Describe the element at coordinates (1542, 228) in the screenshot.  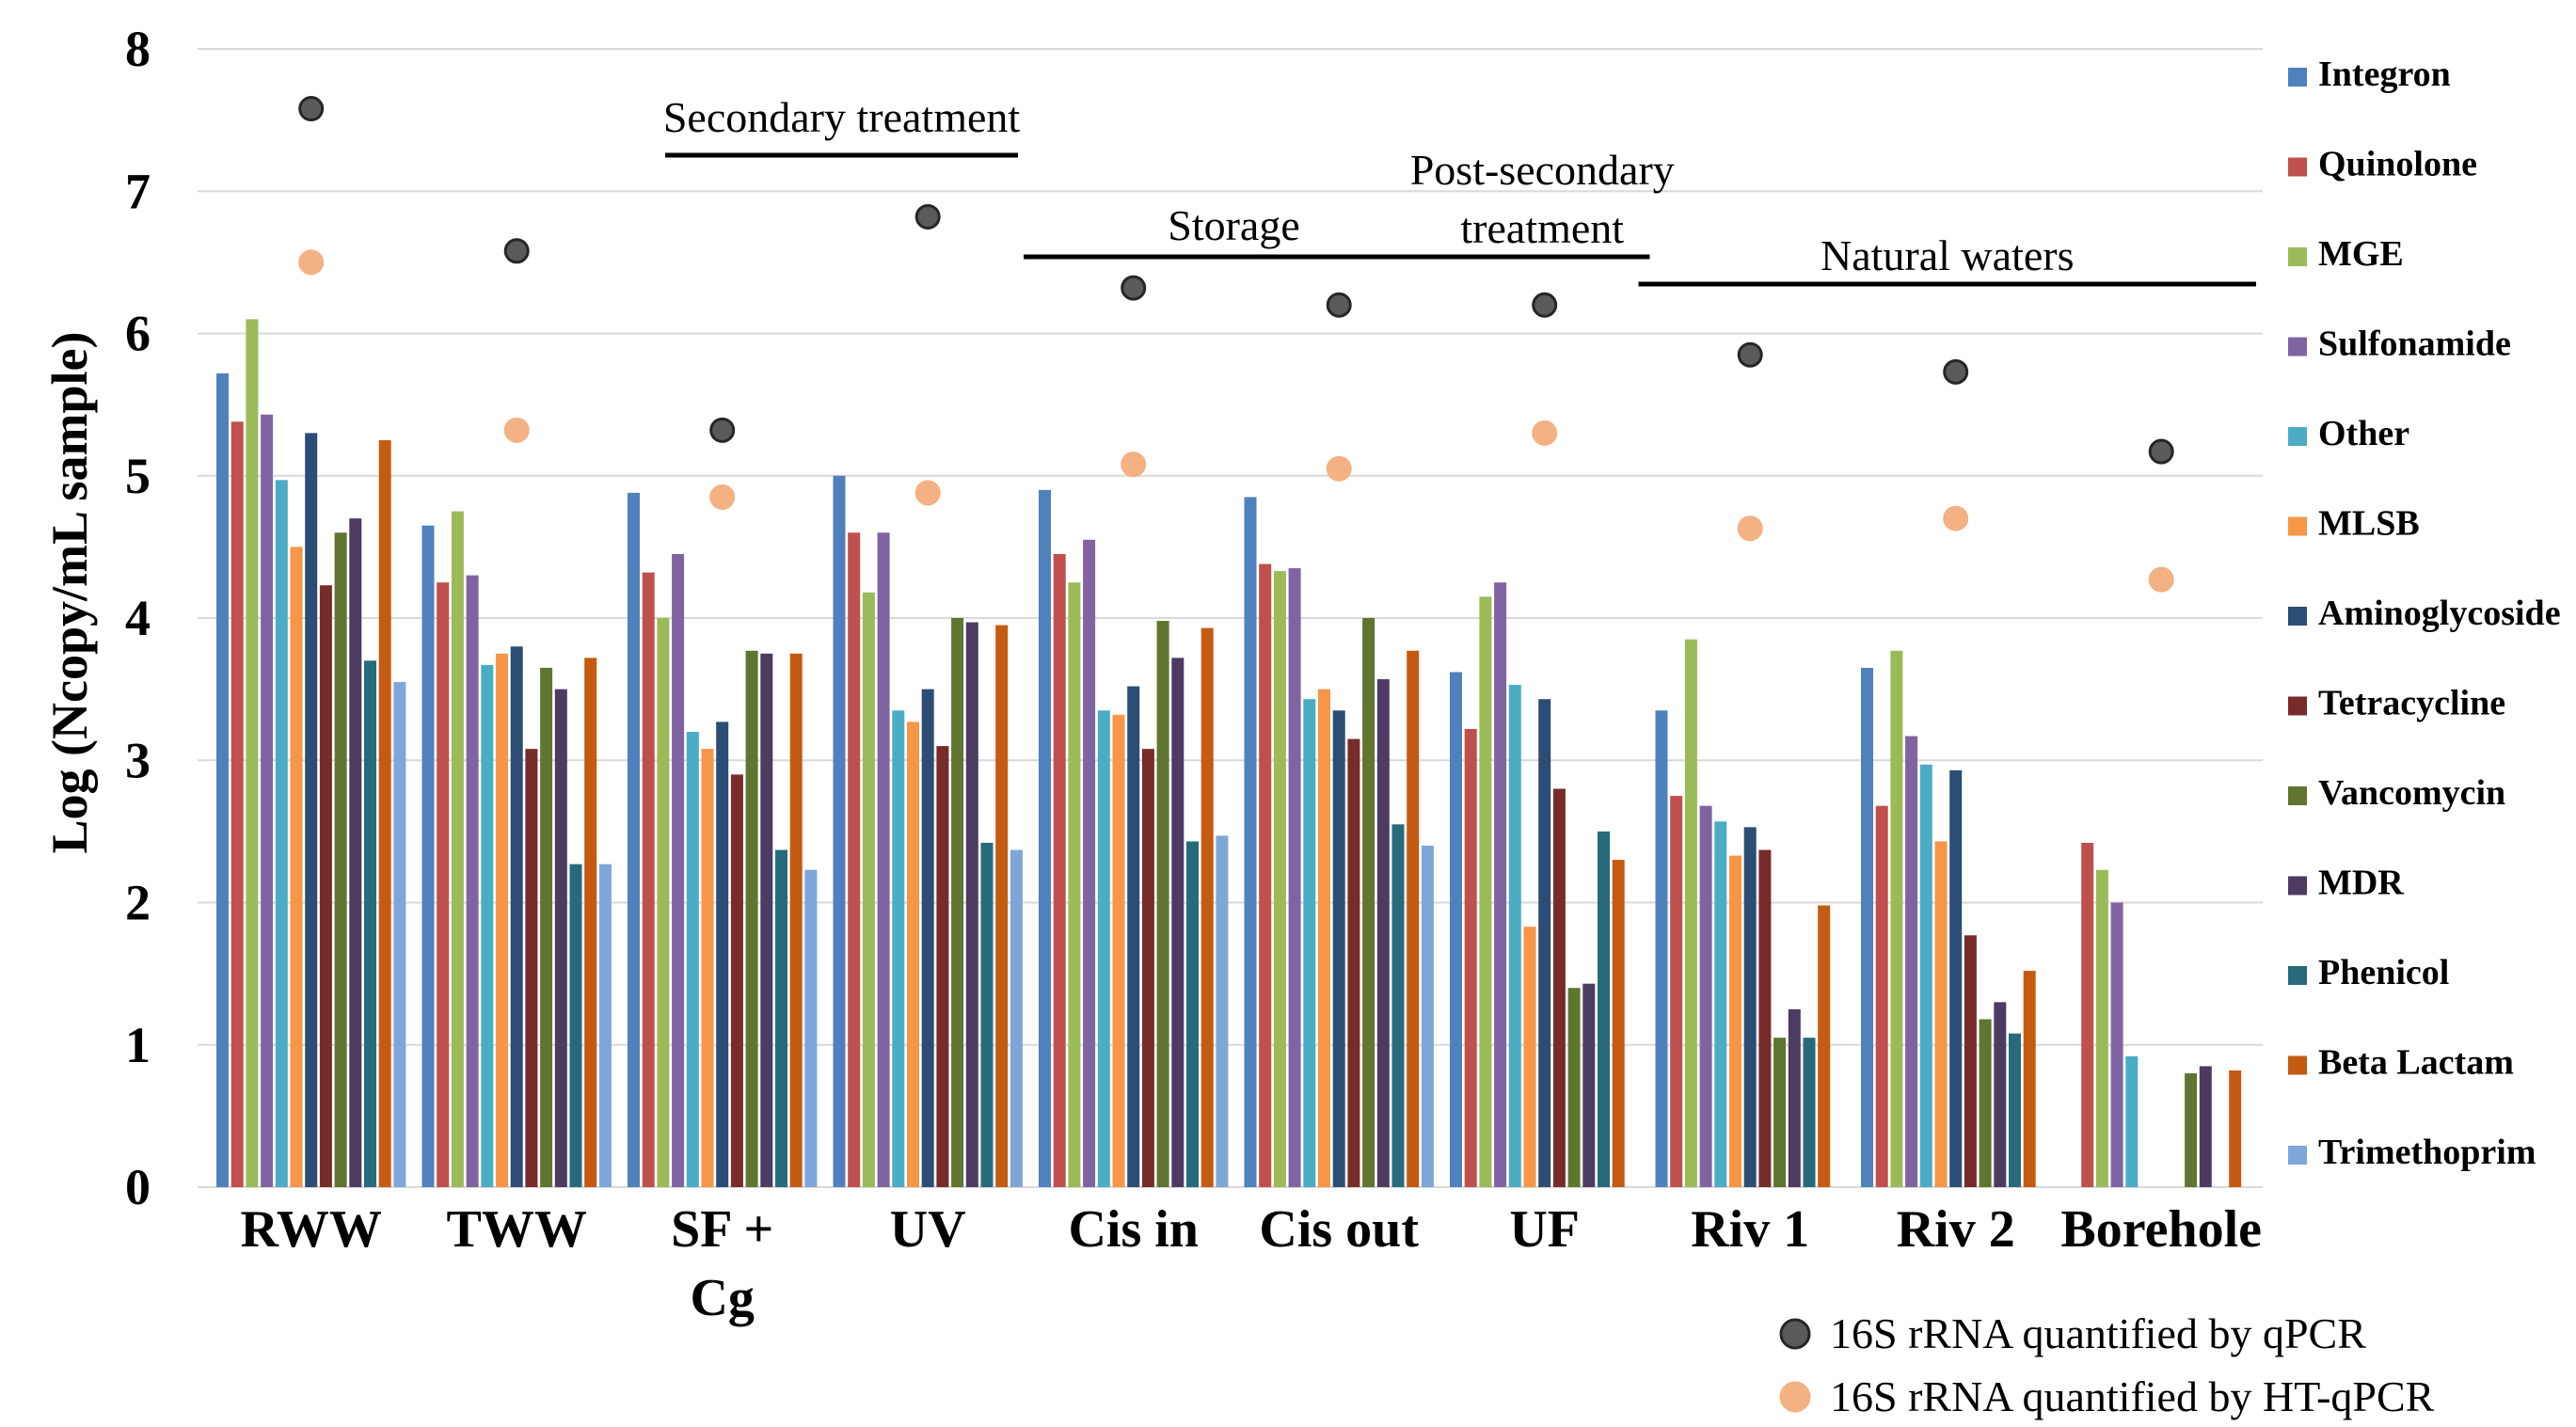
I see `annotation-label-line2: treatment` at that location.